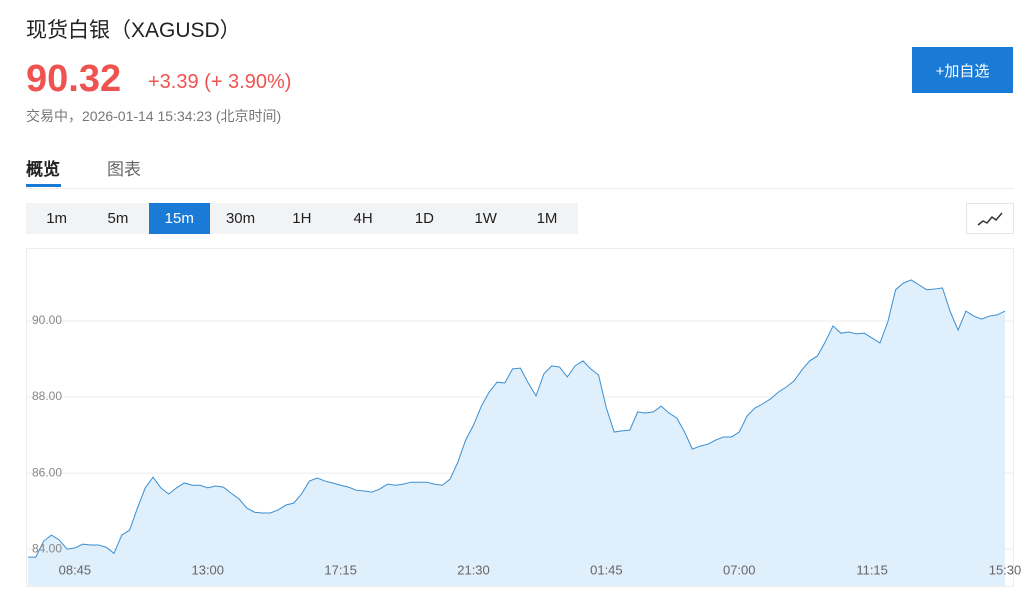  I want to click on interval-button: 1D, so click(424, 218).